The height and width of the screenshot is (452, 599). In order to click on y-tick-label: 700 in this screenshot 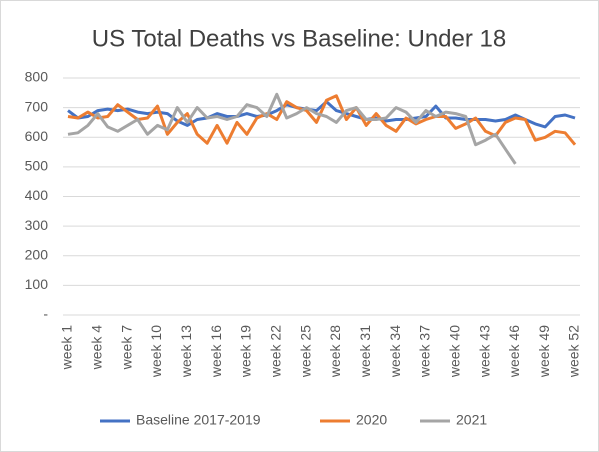, I will do `click(37, 106)`.